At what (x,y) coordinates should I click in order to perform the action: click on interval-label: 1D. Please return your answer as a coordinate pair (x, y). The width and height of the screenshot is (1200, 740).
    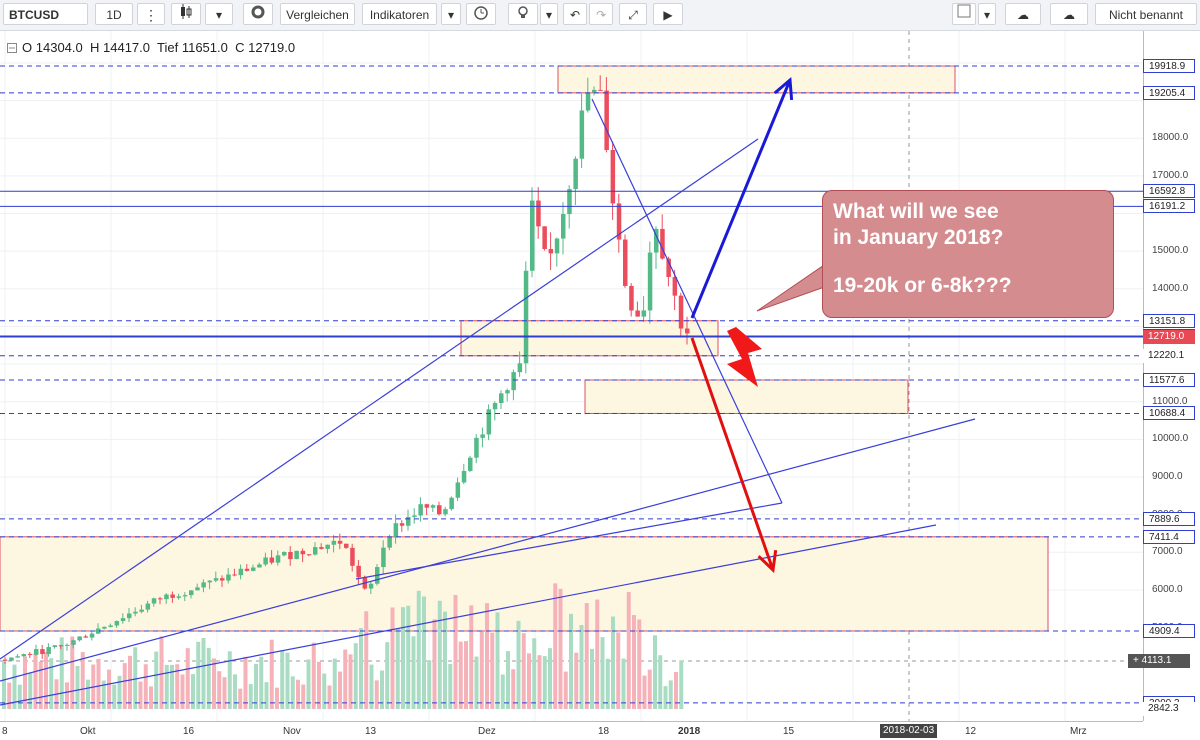
    Looking at the image, I should click on (114, 15).